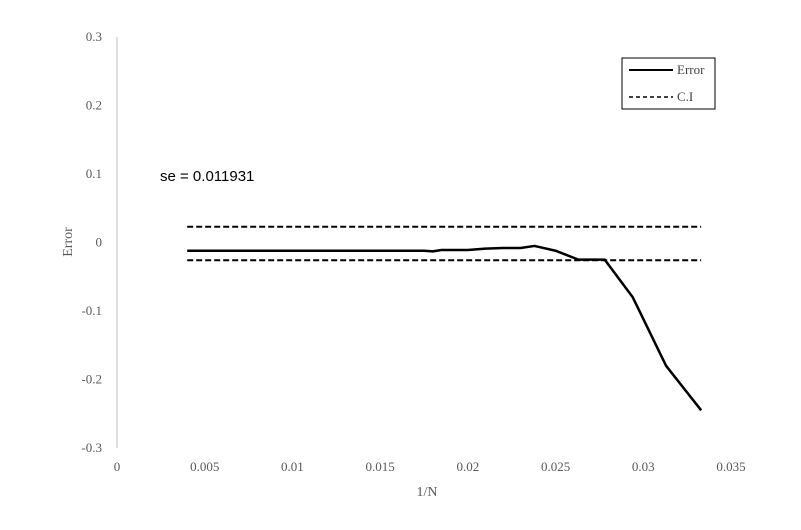  What do you see at coordinates (207, 176) in the screenshot?
I see `se-annotation: se = 0.011931` at bounding box center [207, 176].